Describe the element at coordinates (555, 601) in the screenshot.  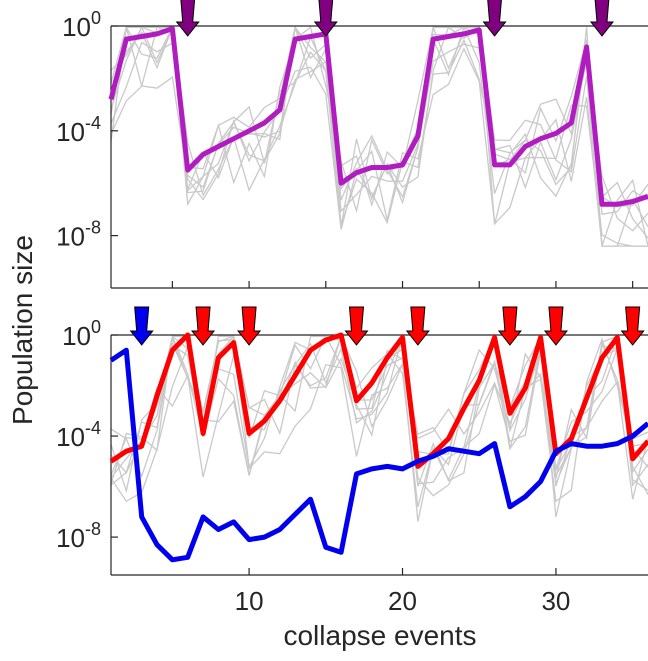
I see `x-tick-label: 30` at that location.